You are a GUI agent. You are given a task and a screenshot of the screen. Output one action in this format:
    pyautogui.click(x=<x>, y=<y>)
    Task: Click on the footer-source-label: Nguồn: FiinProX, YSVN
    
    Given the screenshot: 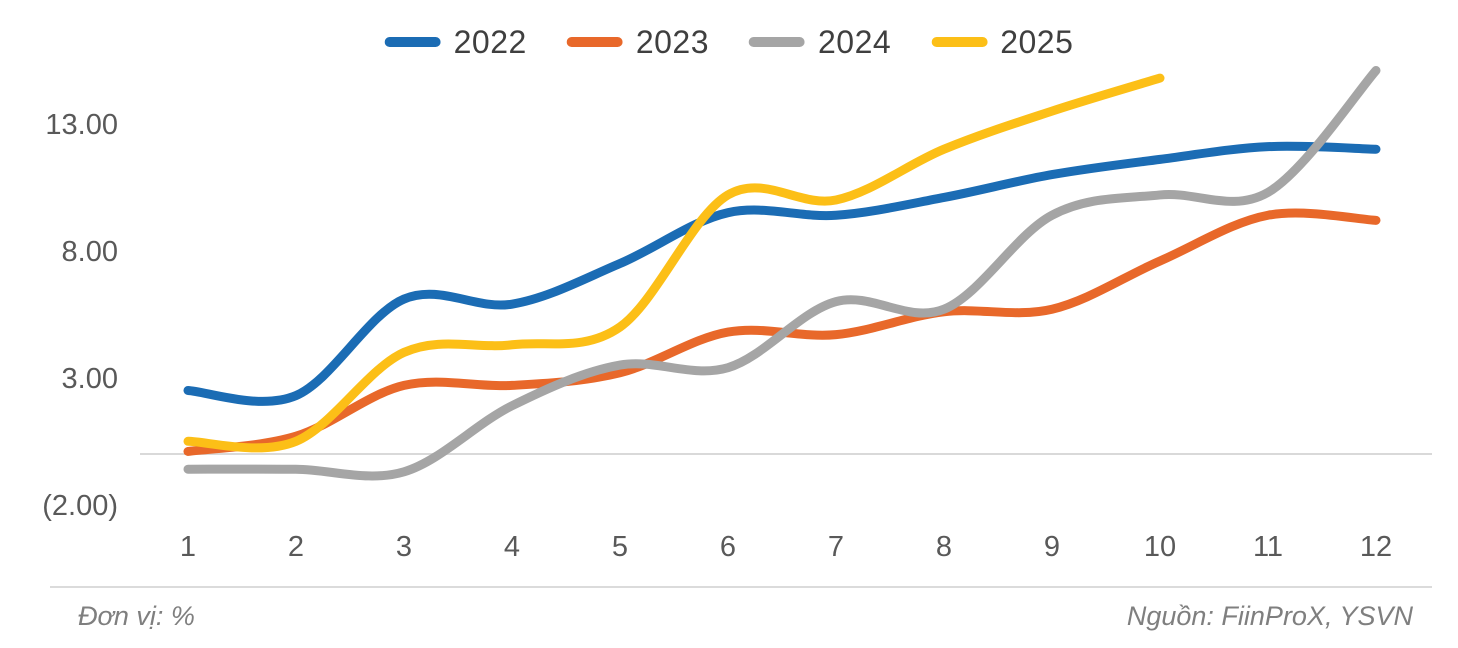 What is the action you would take?
    pyautogui.click(x=1269, y=616)
    